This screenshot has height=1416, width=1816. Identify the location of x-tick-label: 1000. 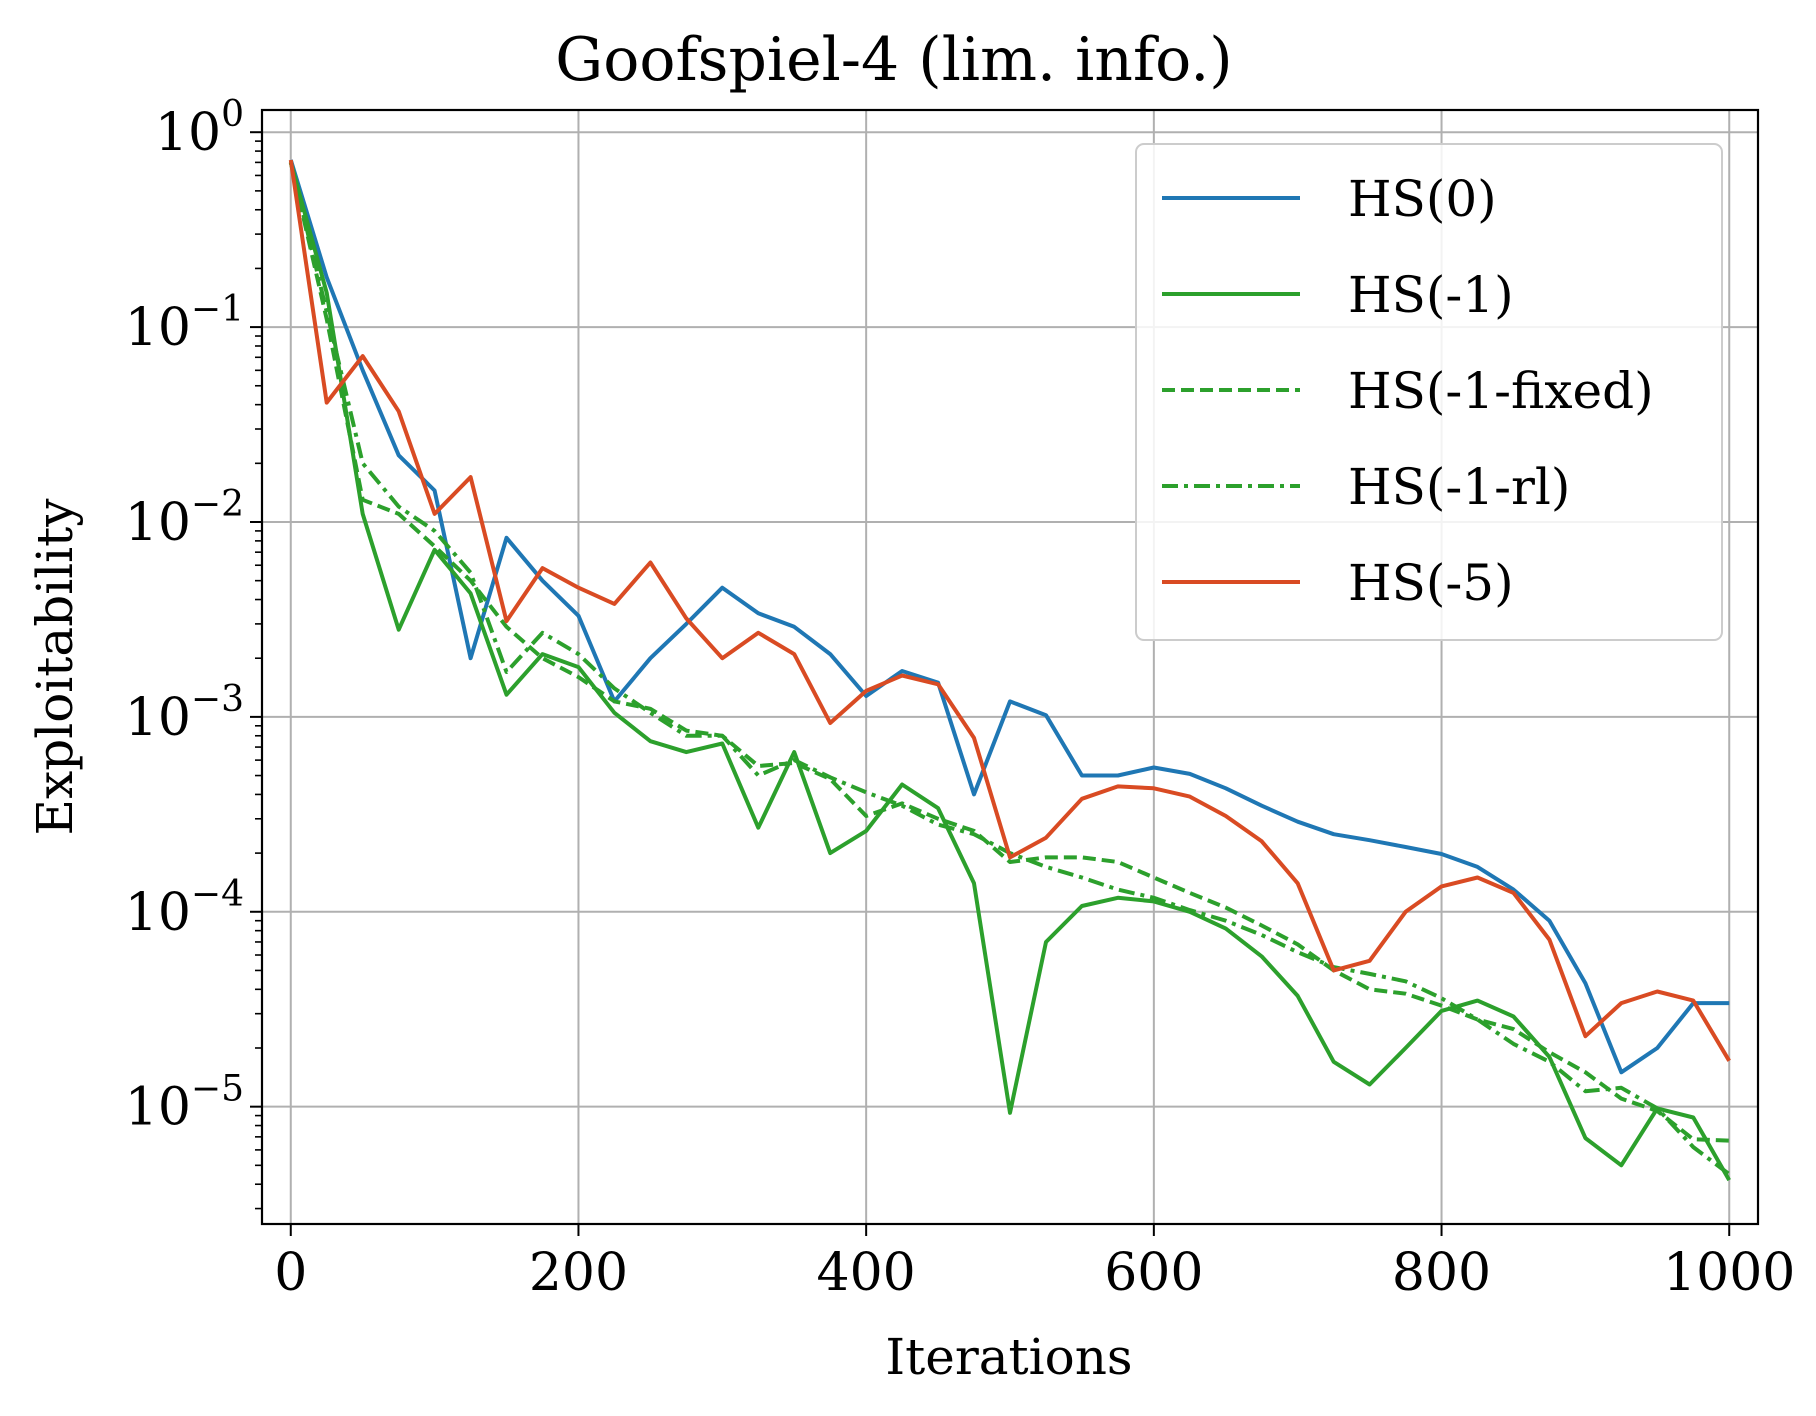
(1729, 1273).